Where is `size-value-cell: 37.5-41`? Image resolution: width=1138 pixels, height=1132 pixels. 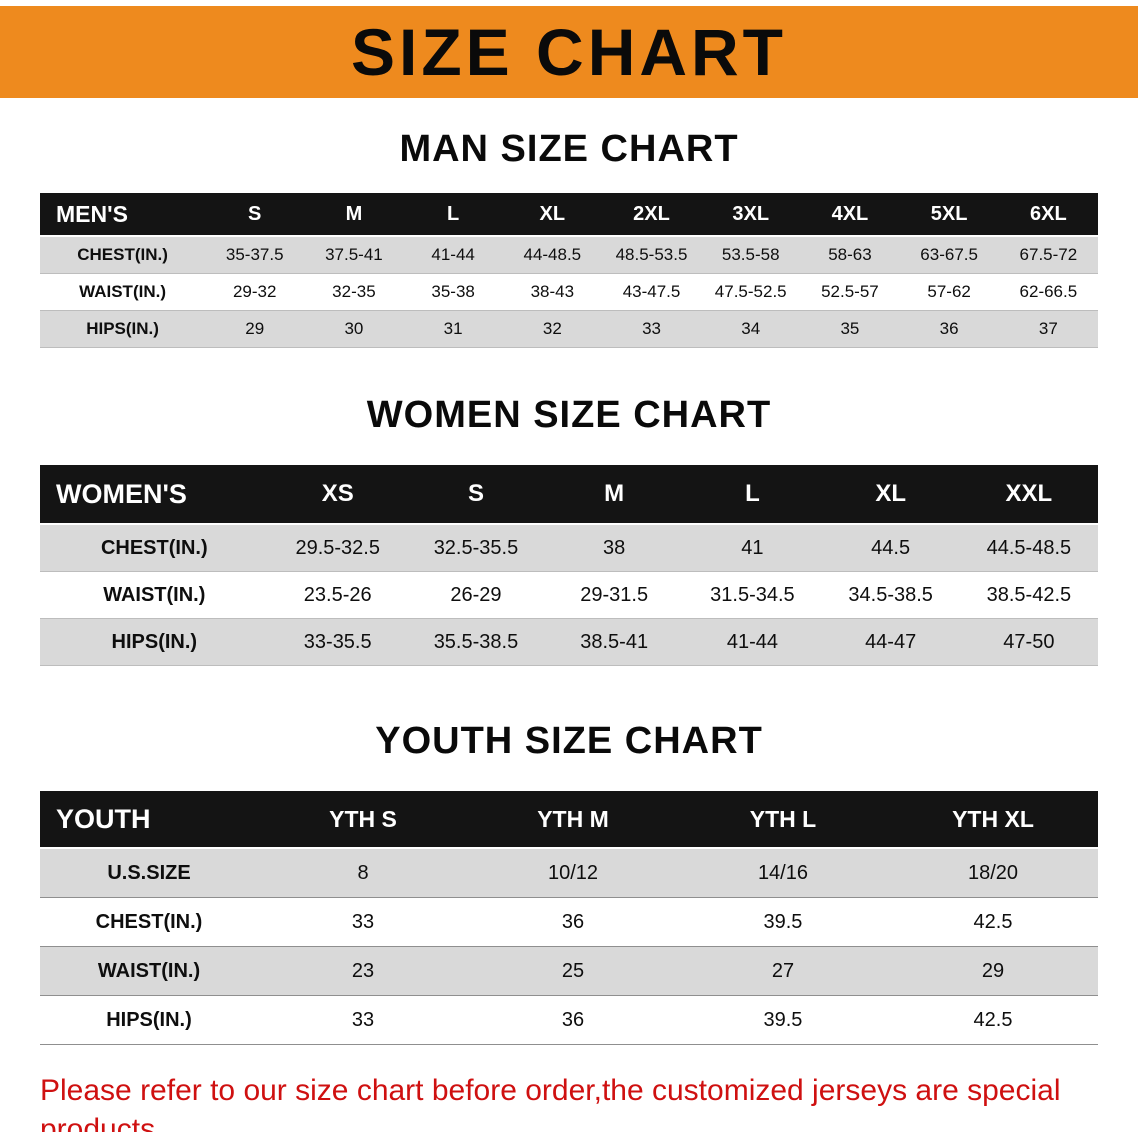 size-value-cell: 37.5-41 is located at coordinates (354, 255).